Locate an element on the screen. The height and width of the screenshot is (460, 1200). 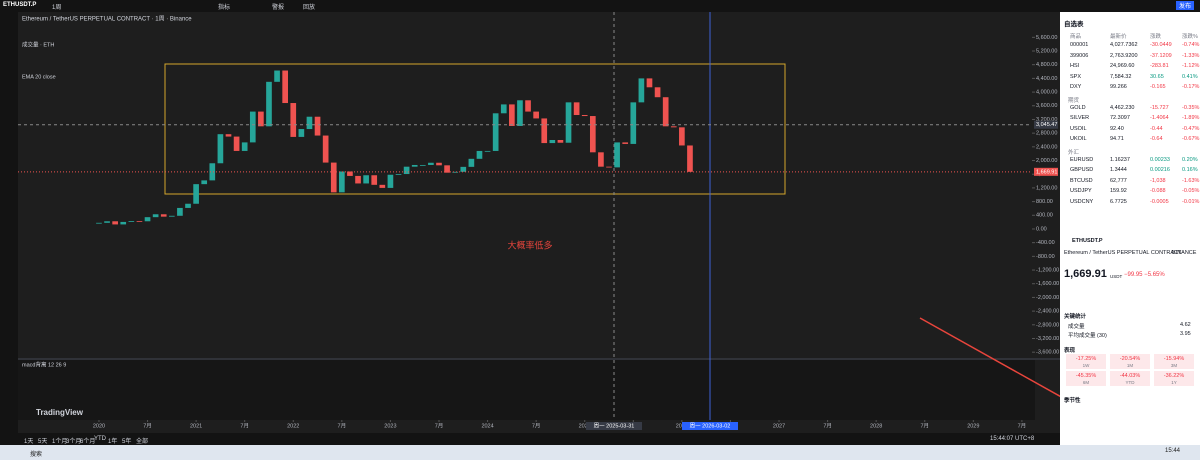
perf-period: 1W is located at coordinates (1086, 365).